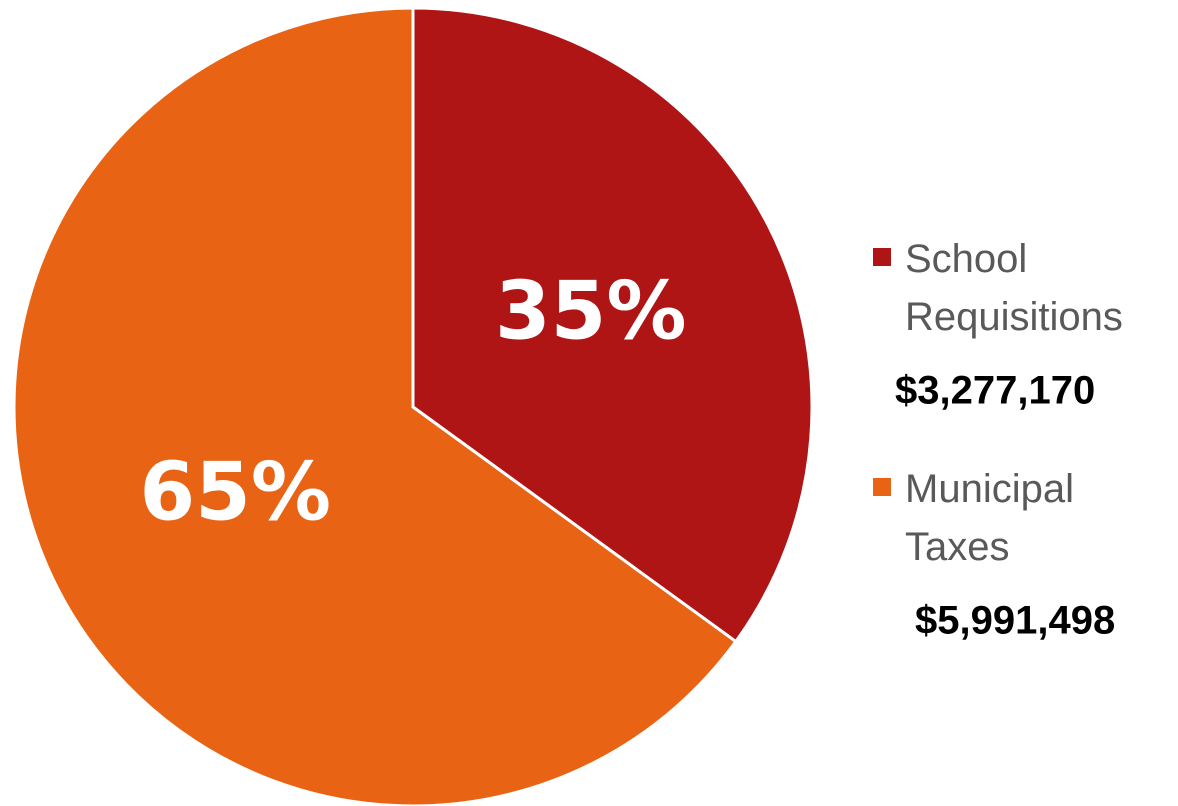 Image resolution: width=1178 pixels, height=806 pixels. Describe the element at coordinates (1015, 621) in the screenshot. I see `legend-amount: $5,991,498` at that location.